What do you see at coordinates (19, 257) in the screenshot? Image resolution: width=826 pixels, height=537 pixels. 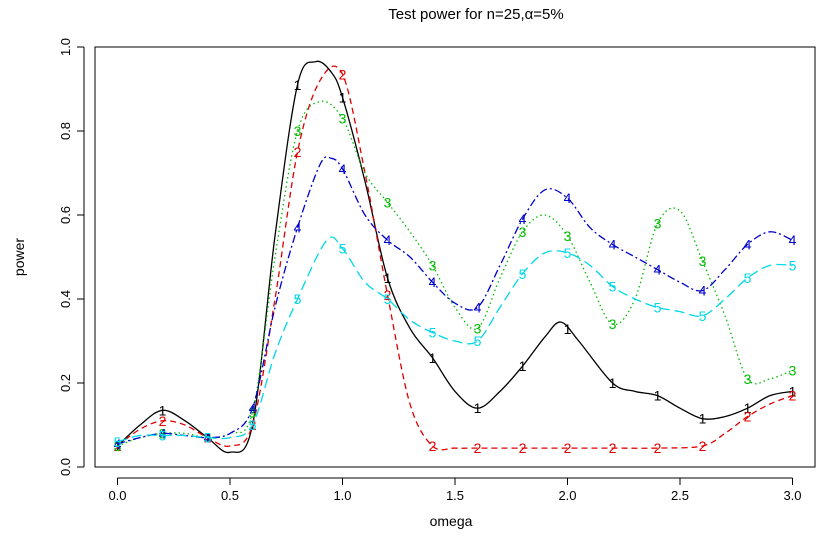 I see `y-axis-label: power` at bounding box center [19, 257].